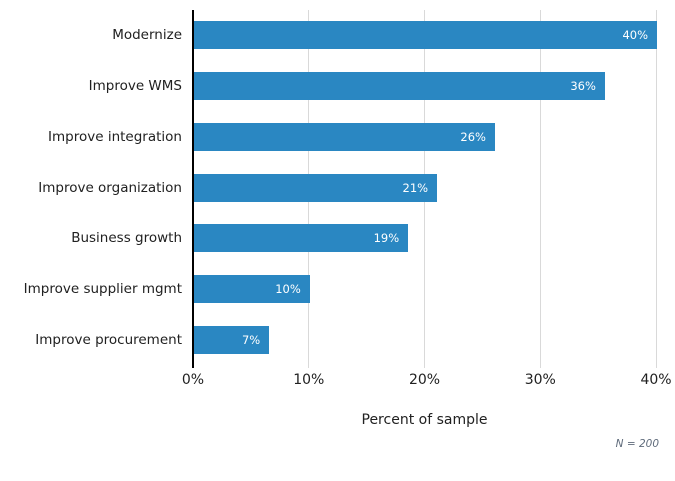  I want to click on x-tick-label-30%: 30%, so click(540, 380).